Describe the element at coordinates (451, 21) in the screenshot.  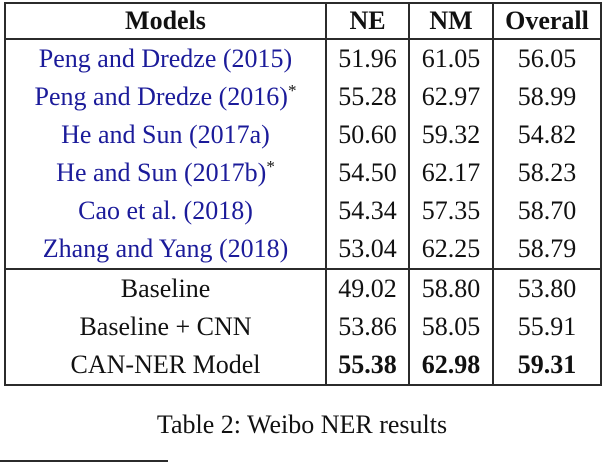
I see `column-header-nm: NM` at that location.